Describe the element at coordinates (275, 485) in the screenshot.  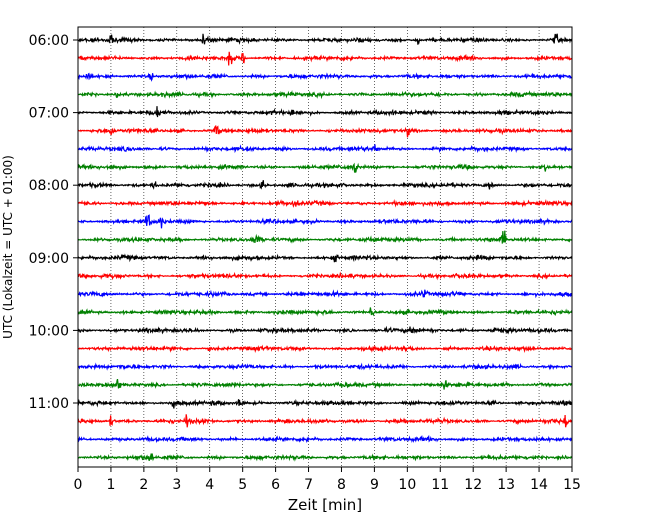
I see `x-tick-label: 6` at that location.